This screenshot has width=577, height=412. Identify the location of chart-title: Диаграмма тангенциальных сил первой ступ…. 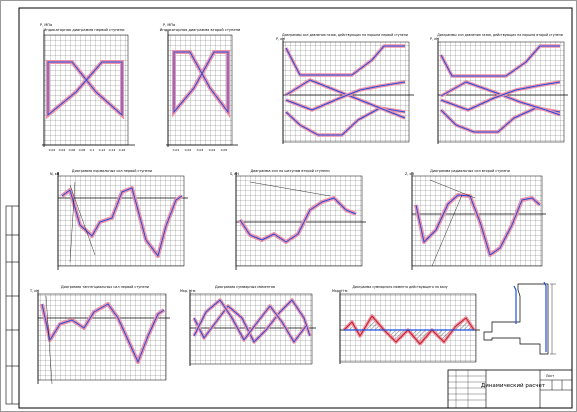
(105, 287).